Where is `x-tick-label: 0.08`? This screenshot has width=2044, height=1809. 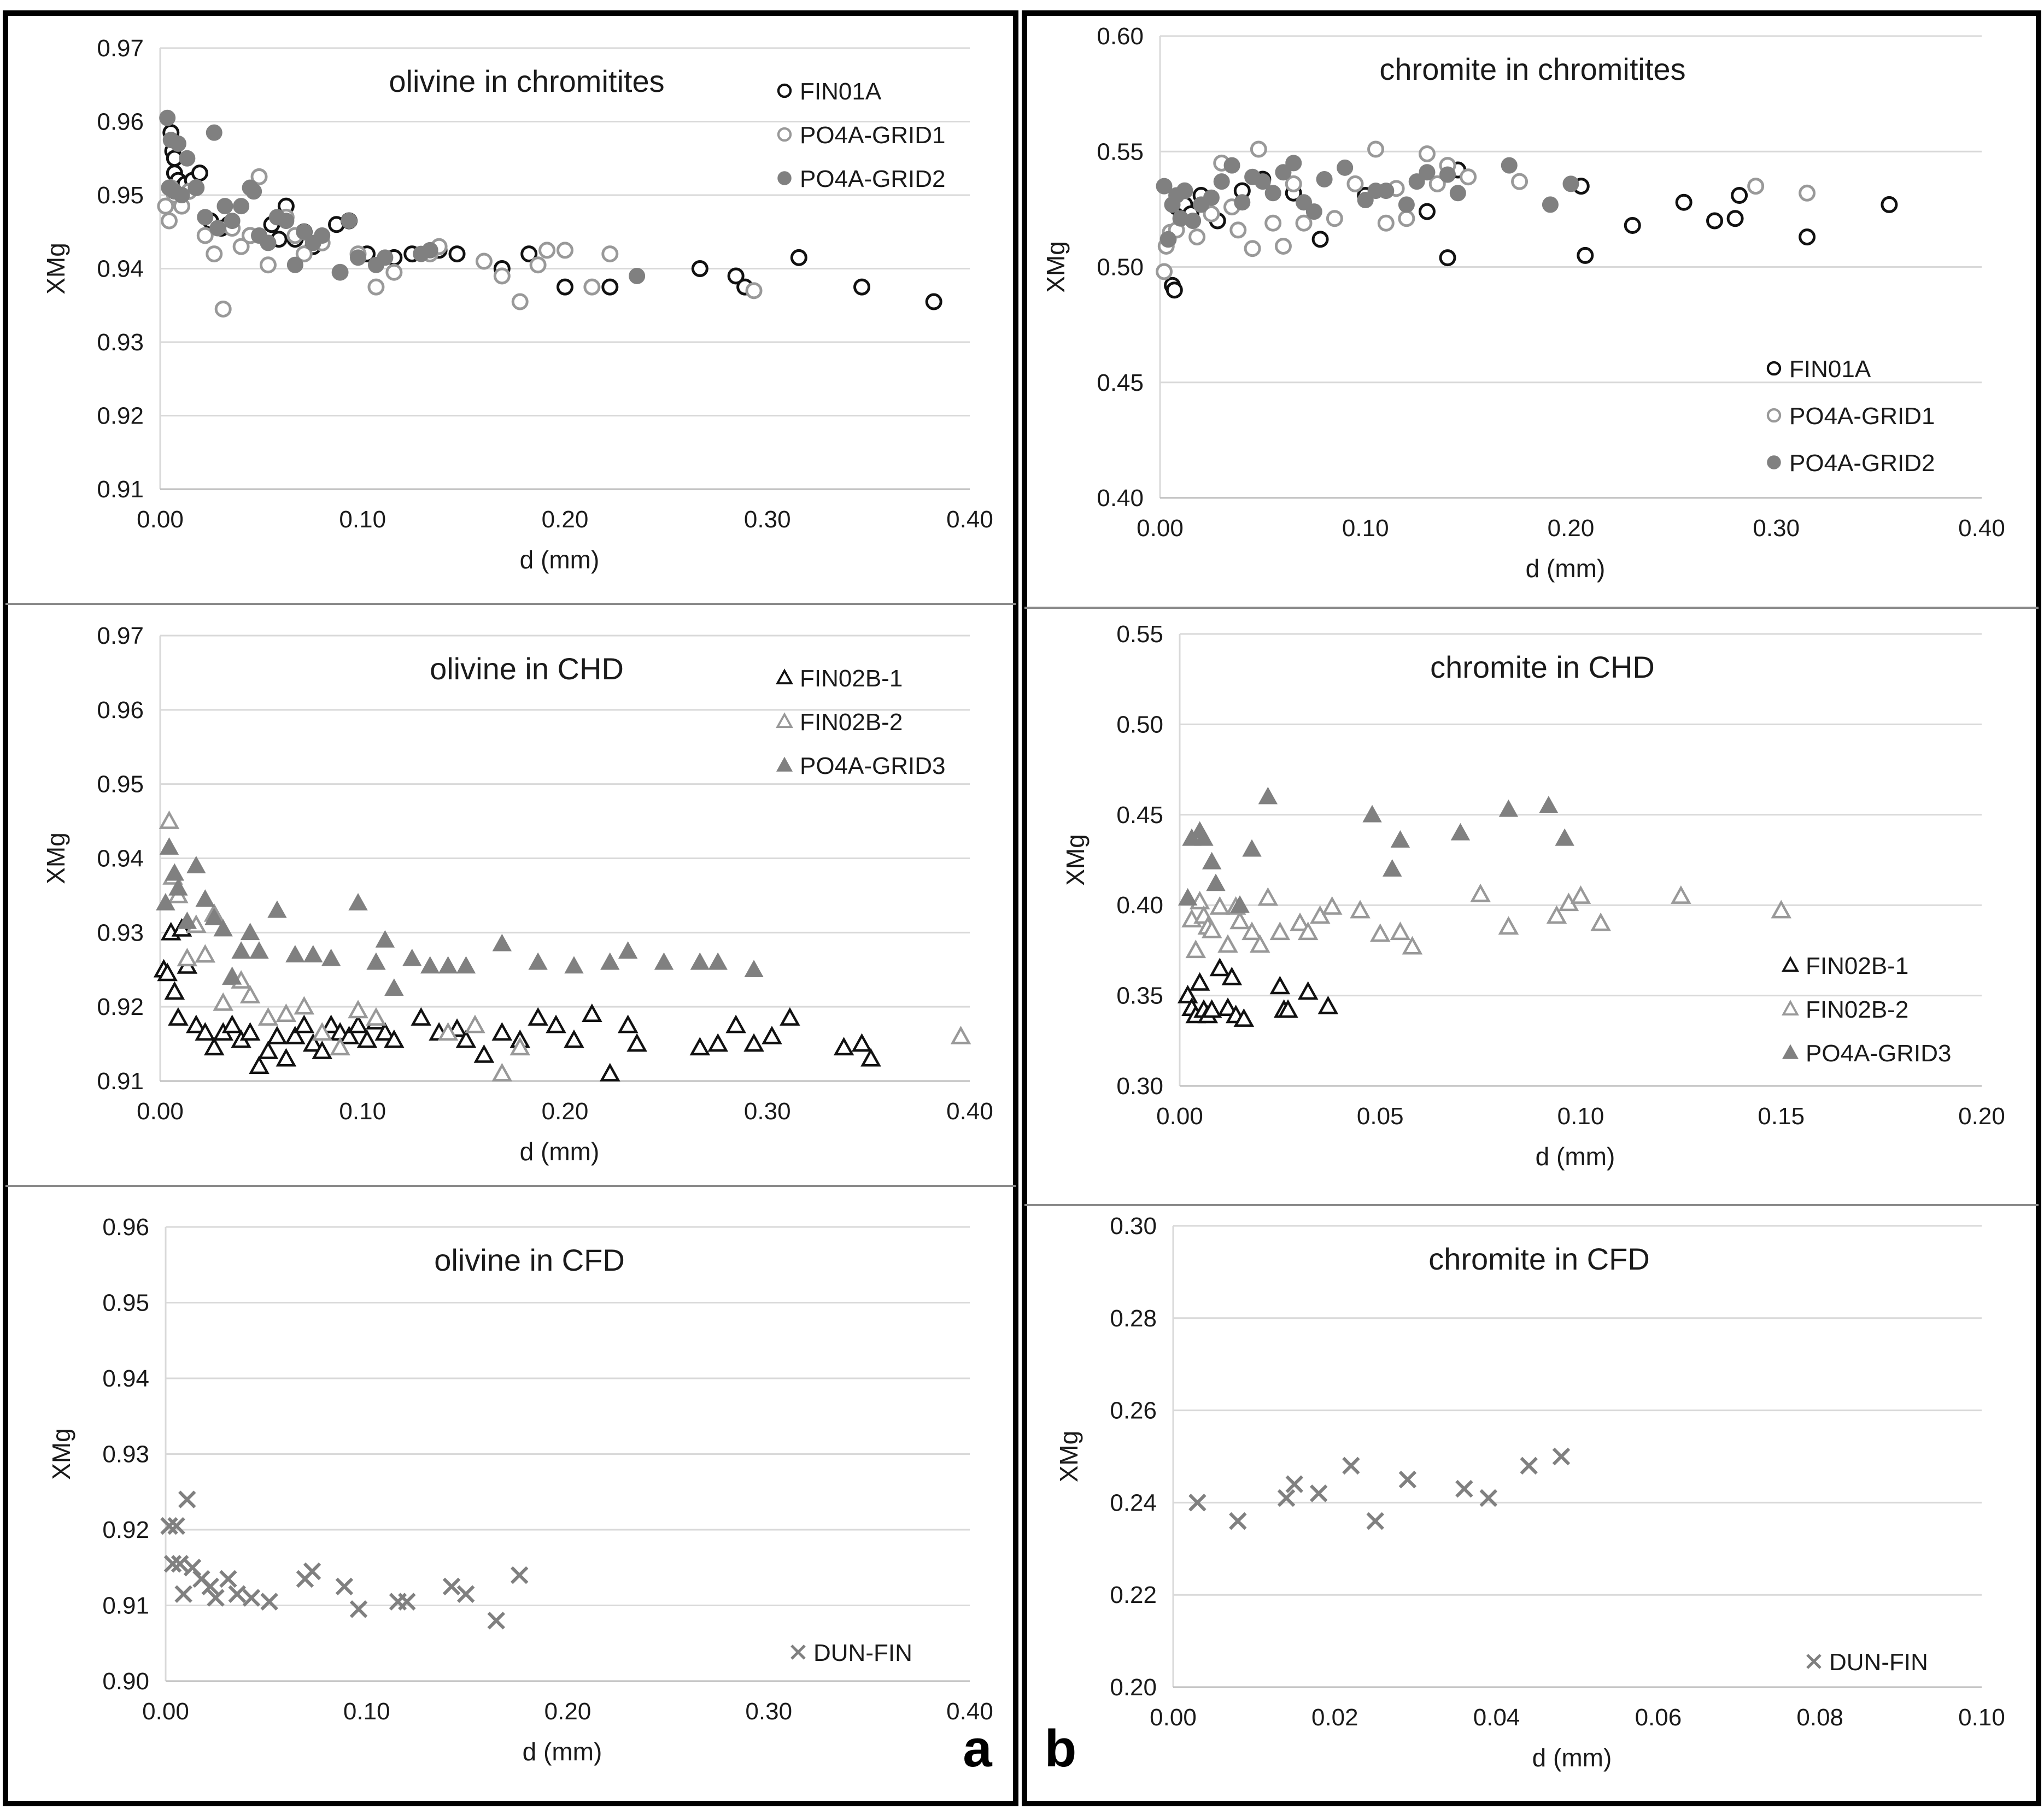 x-tick-label: 0.08 is located at coordinates (1819, 1717).